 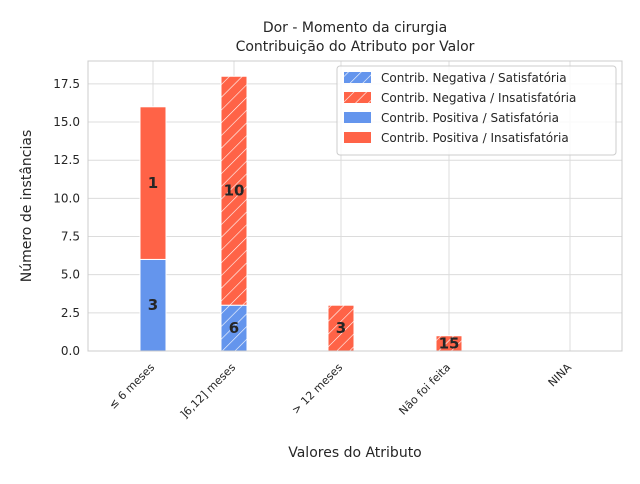 I want to click on legend-frame, so click(x=476, y=110).